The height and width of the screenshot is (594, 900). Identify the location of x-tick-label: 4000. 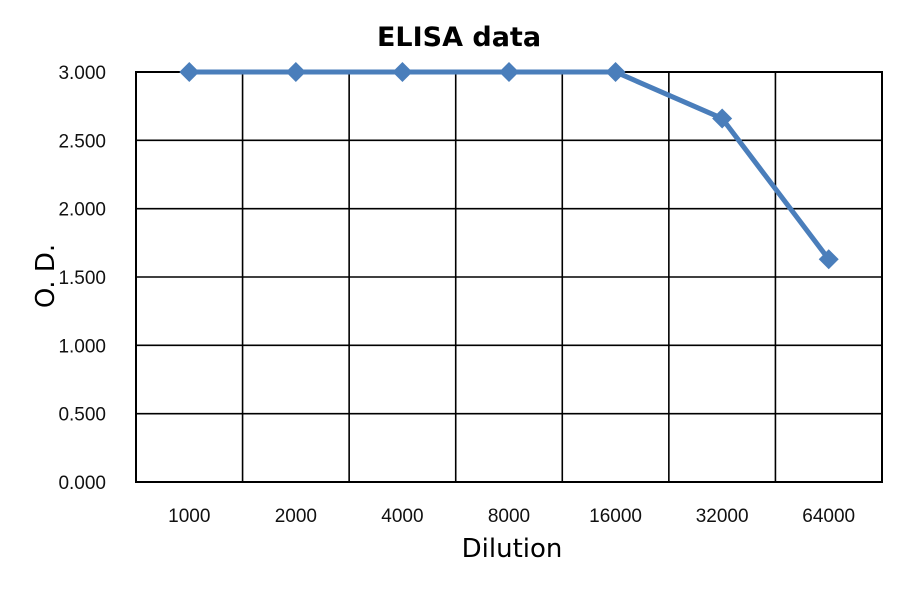
(402, 516).